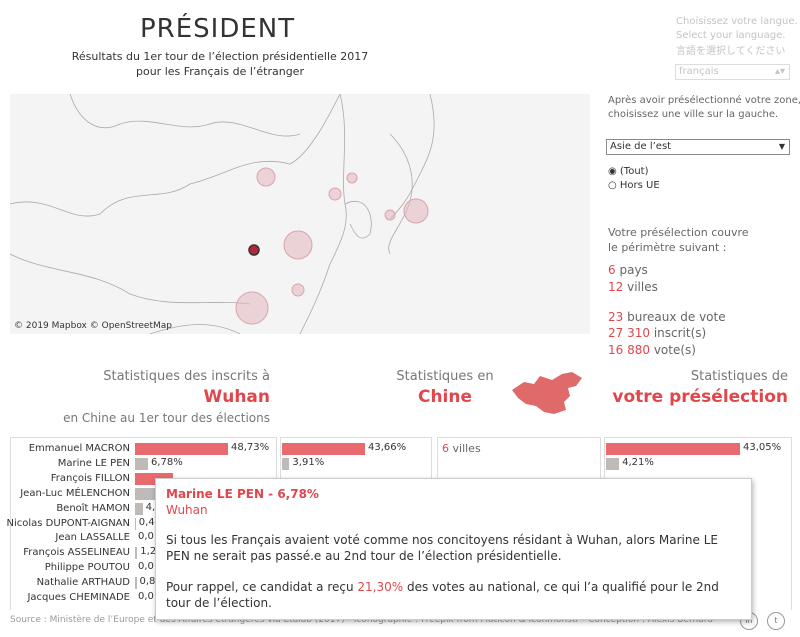 This screenshot has width=800, height=637. What do you see at coordinates (676, 317) in the screenshot?
I see `unit: bureaux de vote` at bounding box center [676, 317].